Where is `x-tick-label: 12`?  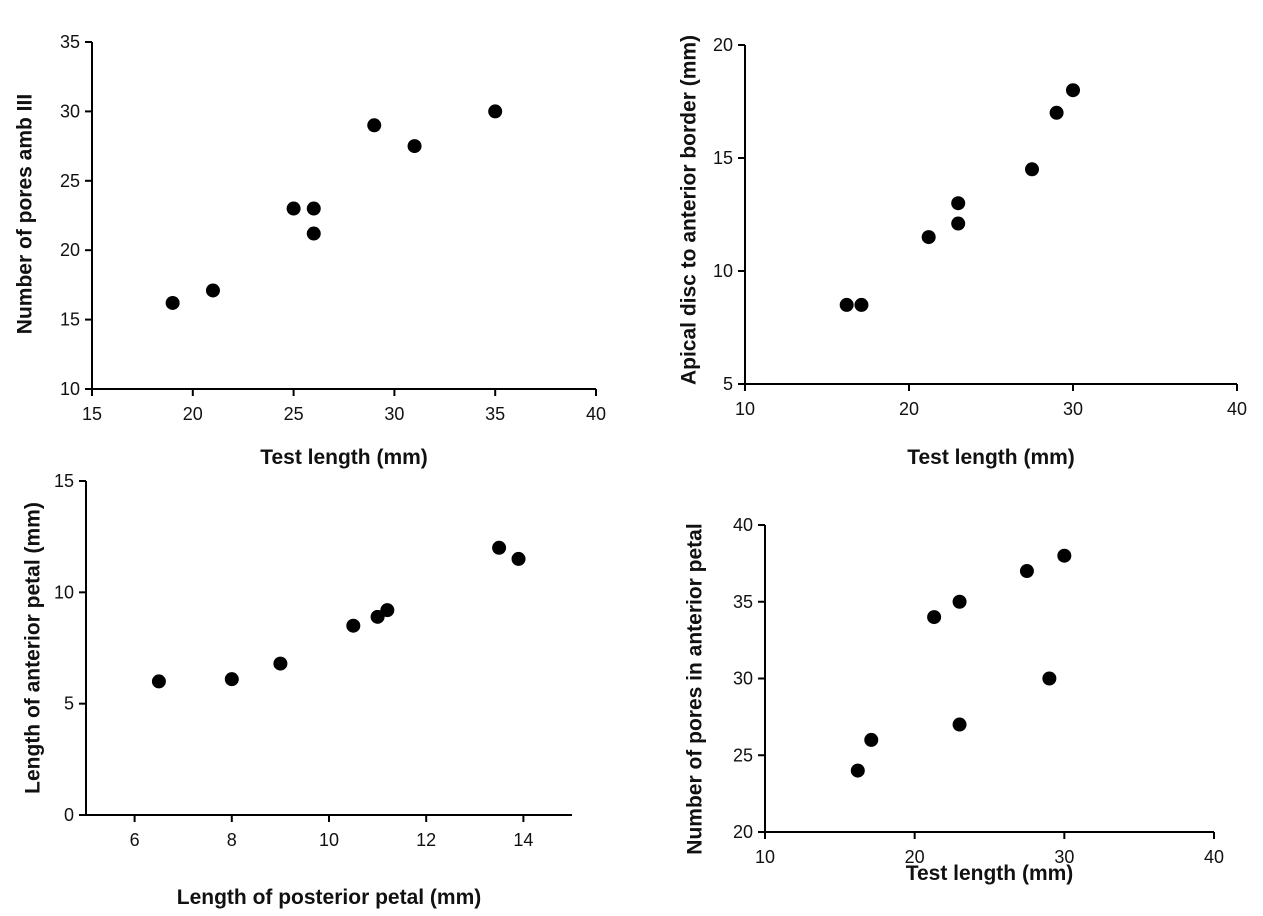
x-tick-label: 12 is located at coordinates (426, 840).